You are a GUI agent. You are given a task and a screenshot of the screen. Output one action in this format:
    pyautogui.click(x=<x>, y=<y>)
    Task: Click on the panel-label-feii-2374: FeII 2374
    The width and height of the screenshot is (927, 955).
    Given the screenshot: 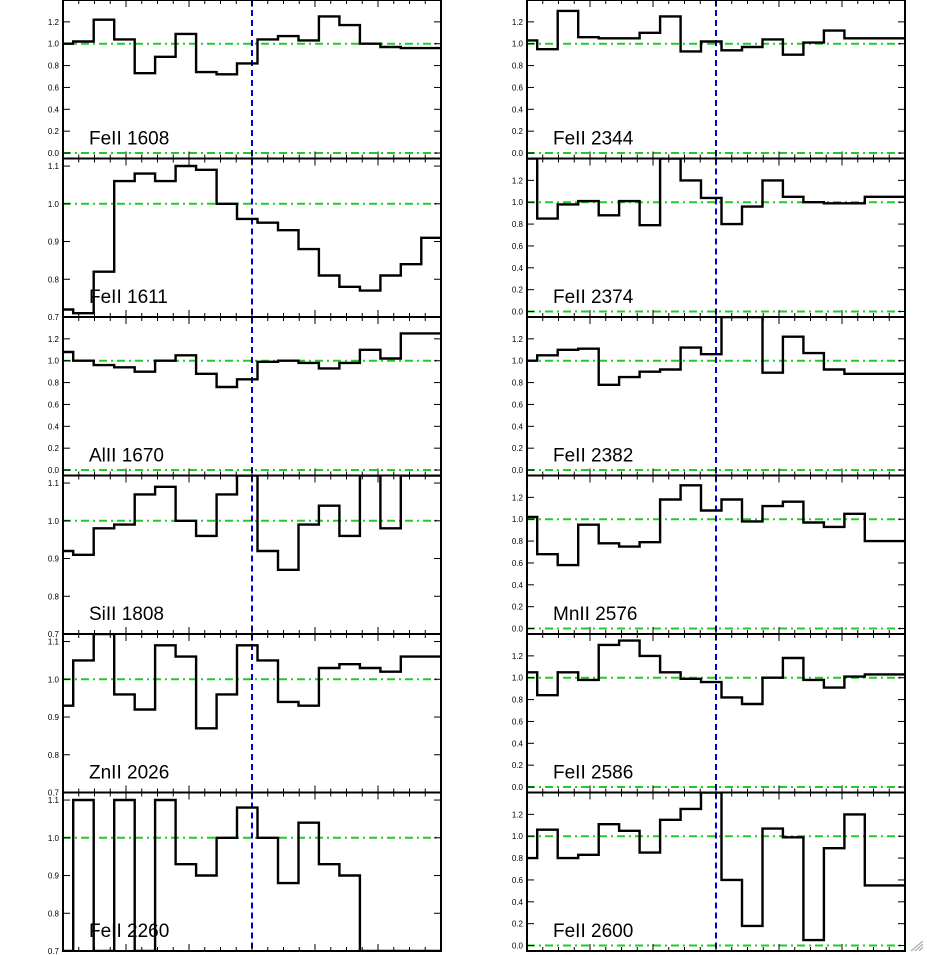 What is the action you would take?
    pyautogui.click(x=593, y=297)
    